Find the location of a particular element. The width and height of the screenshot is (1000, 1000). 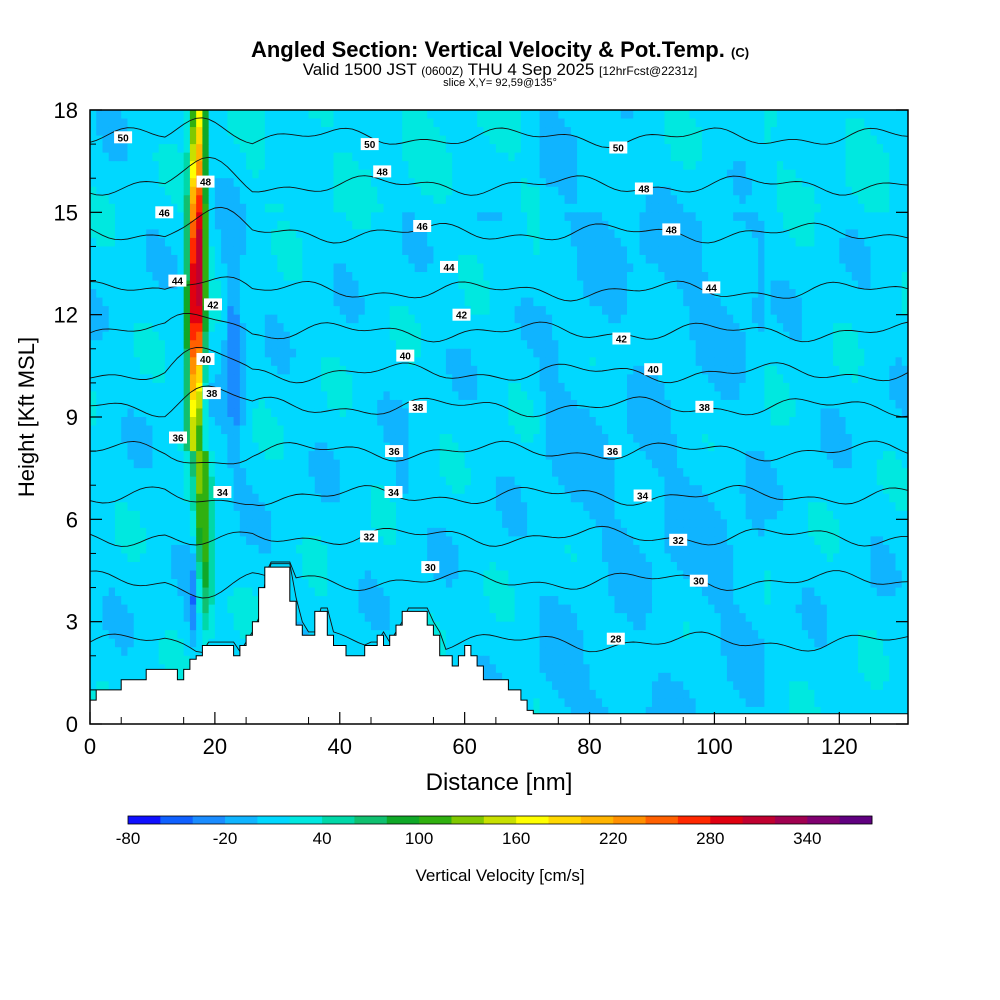

contour-label: 46 is located at coordinates (422, 226).